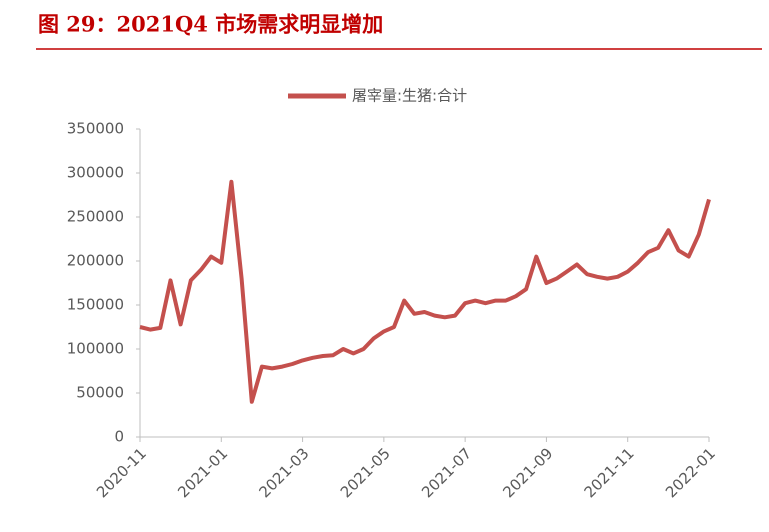 The width and height of the screenshot is (769, 532). I want to click on y-tick-label: 0, so click(119, 437).